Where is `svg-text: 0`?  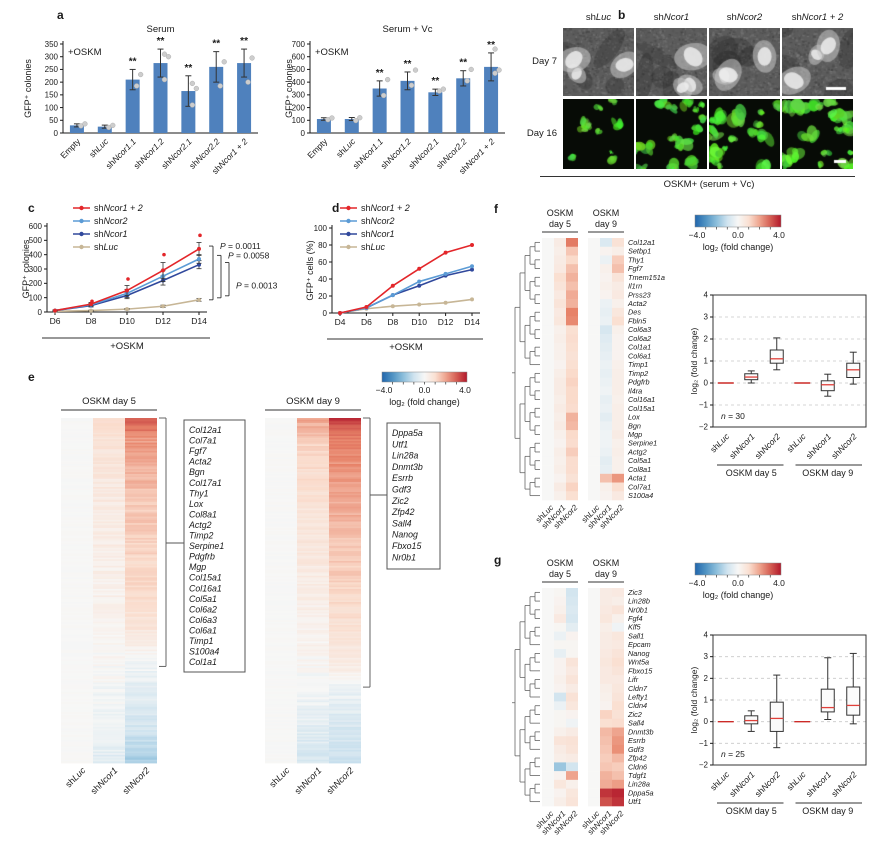
svg-text: 0 is located at coordinates (303, 133).